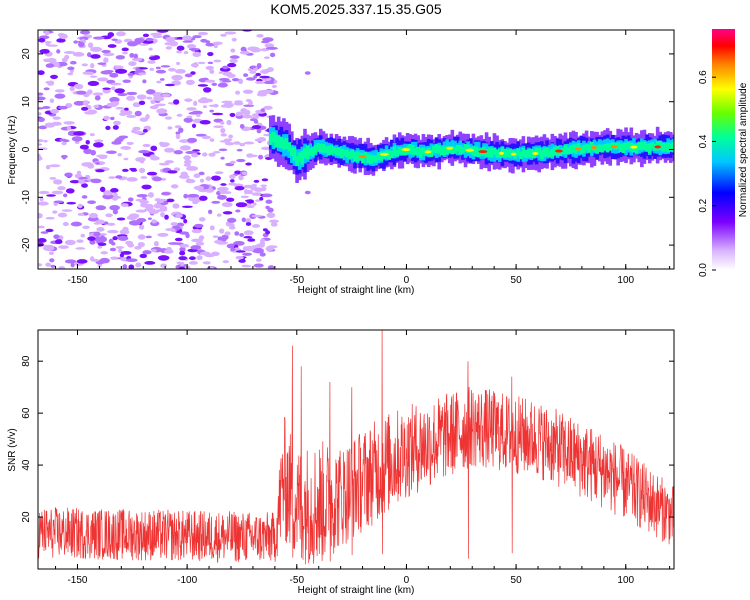 This screenshot has width=750, height=600. I want to click on spectrogram-ytick-label: 10, so click(26, 102).